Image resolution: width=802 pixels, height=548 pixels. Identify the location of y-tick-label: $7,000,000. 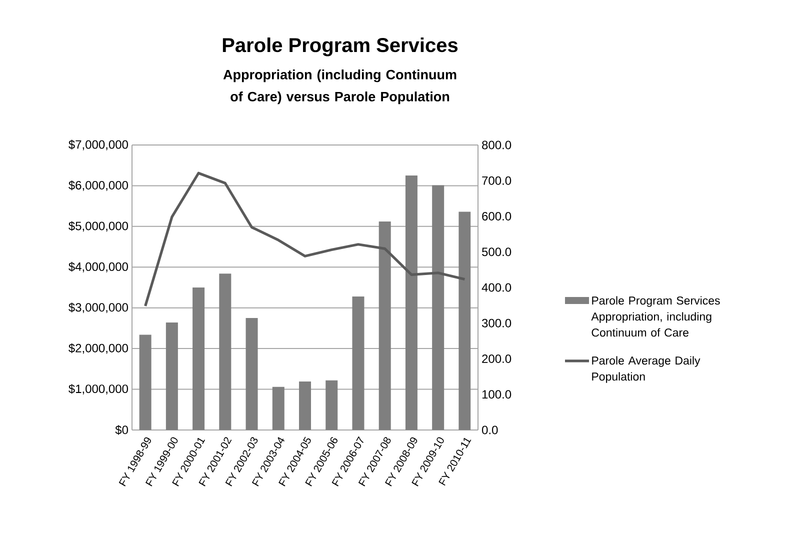
(98, 145).